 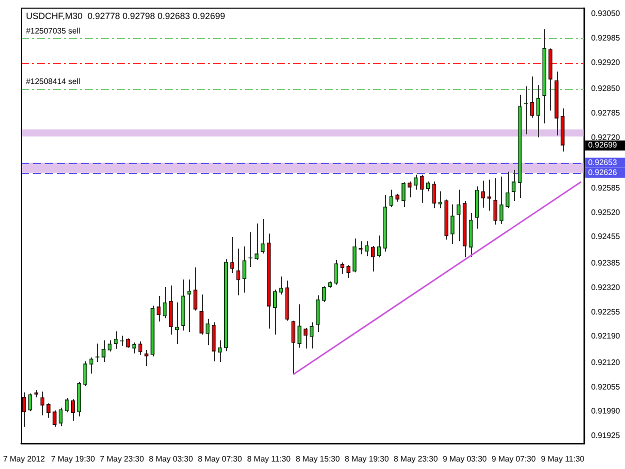 What do you see at coordinates (73, 459) in the screenshot?
I see `x-tick-label: 7 May 19:30` at bounding box center [73, 459].